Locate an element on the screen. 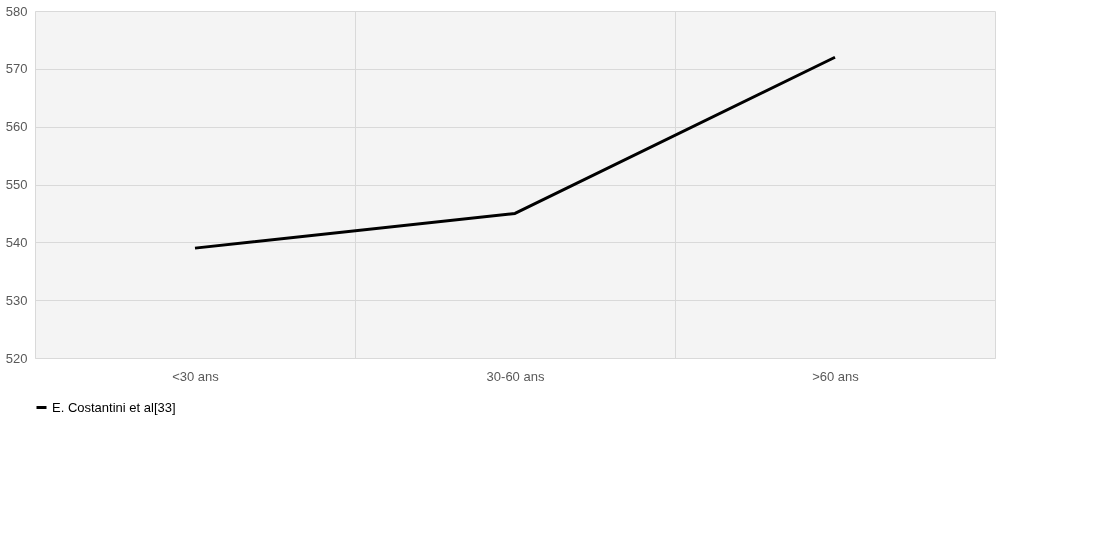  y-tick-label: 540 is located at coordinates (16, 242).